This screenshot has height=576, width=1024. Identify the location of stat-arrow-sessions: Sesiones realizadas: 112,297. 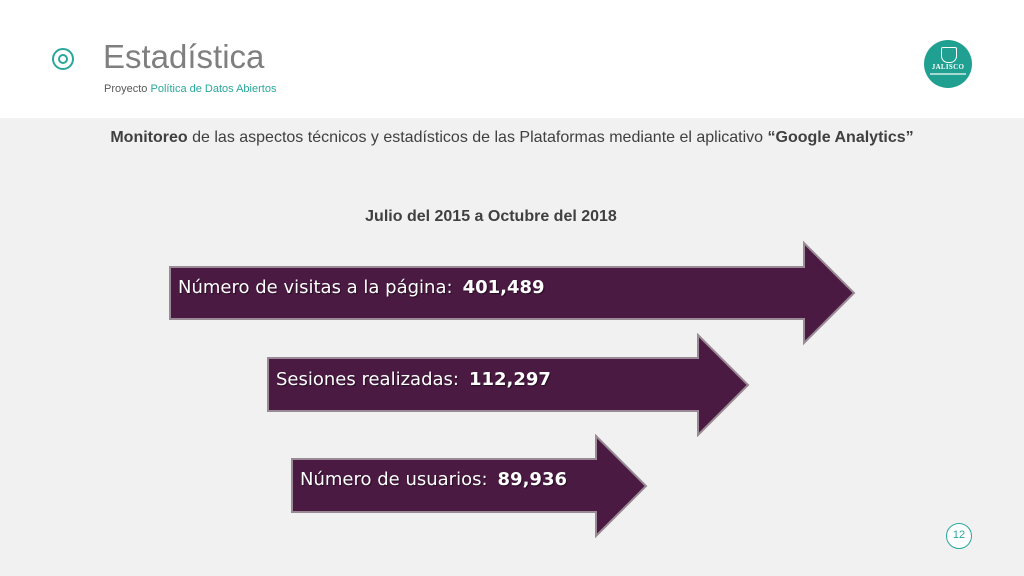
(509, 385).